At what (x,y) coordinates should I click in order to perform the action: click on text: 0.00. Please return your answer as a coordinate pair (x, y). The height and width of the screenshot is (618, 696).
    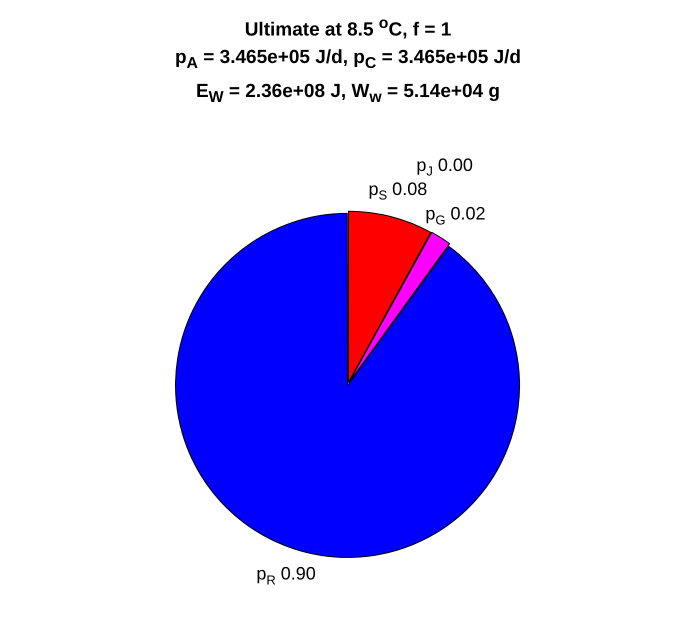
    Looking at the image, I should click on (455, 164).